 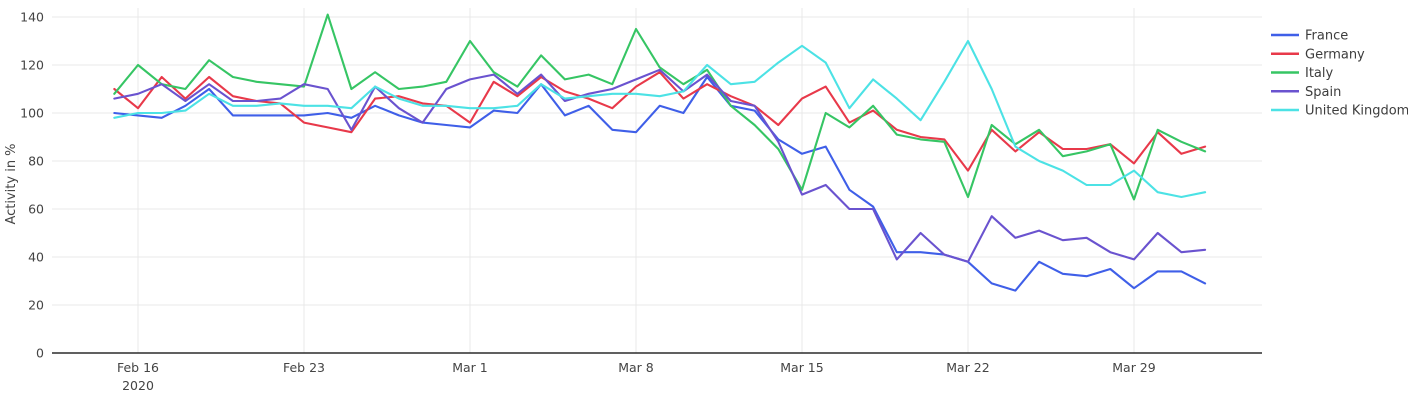 What do you see at coordinates (967, 367) in the screenshot?
I see `x-tick-label-mar-22: Mar 22` at bounding box center [967, 367].